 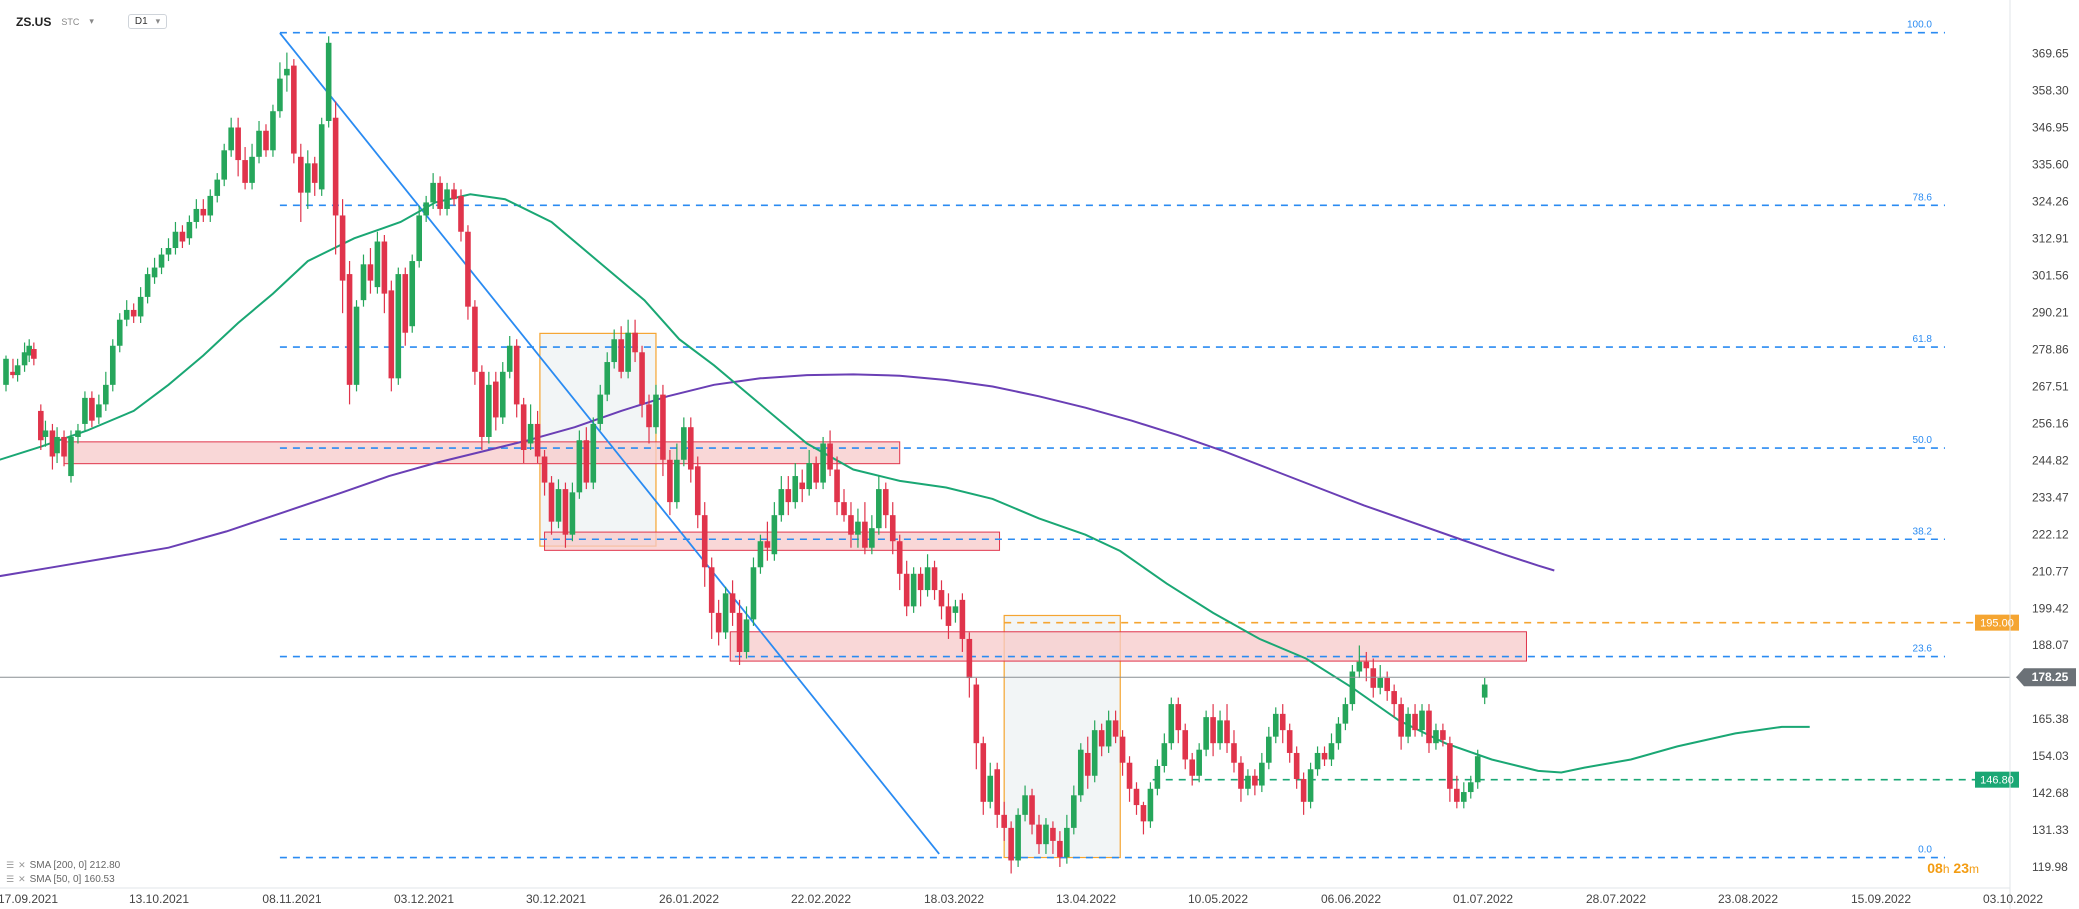 What do you see at coordinates (34, 21) in the screenshot?
I see `symbol-label: ZS.US` at bounding box center [34, 21].